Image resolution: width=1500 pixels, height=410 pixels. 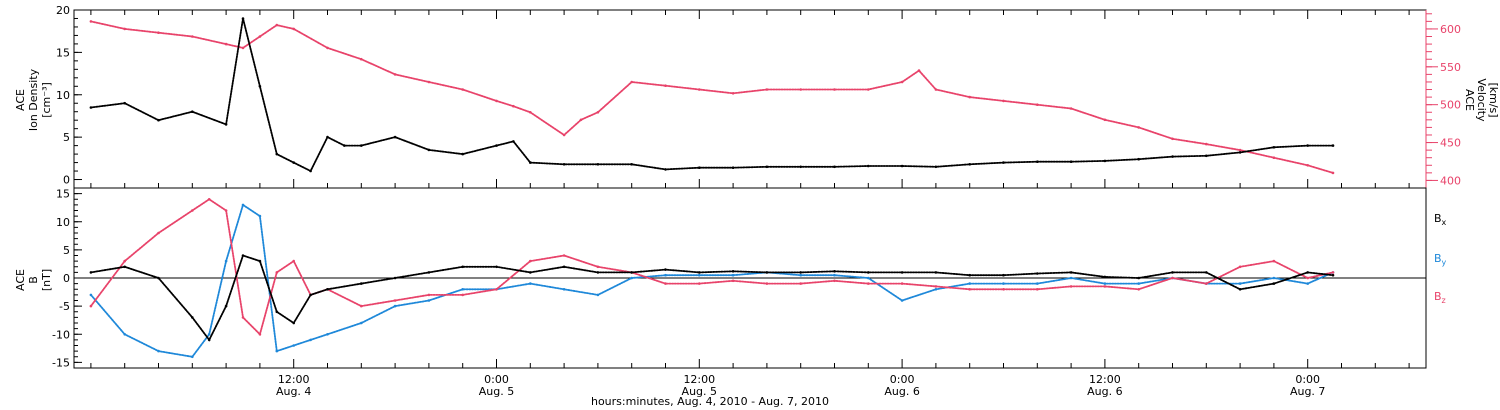 What do you see at coordinates (750, 363) in the screenshot?
I see `bottom-time-ticks` at bounding box center [750, 363].